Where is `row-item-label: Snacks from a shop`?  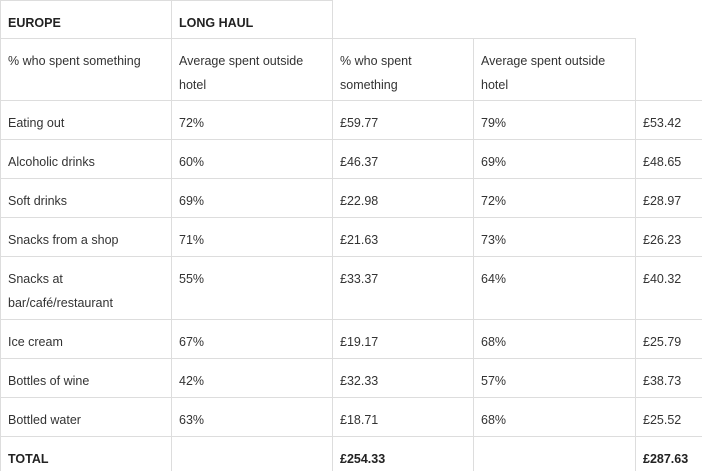
row-item-label: Snacks from a shop is located at coordinates (63, 240).